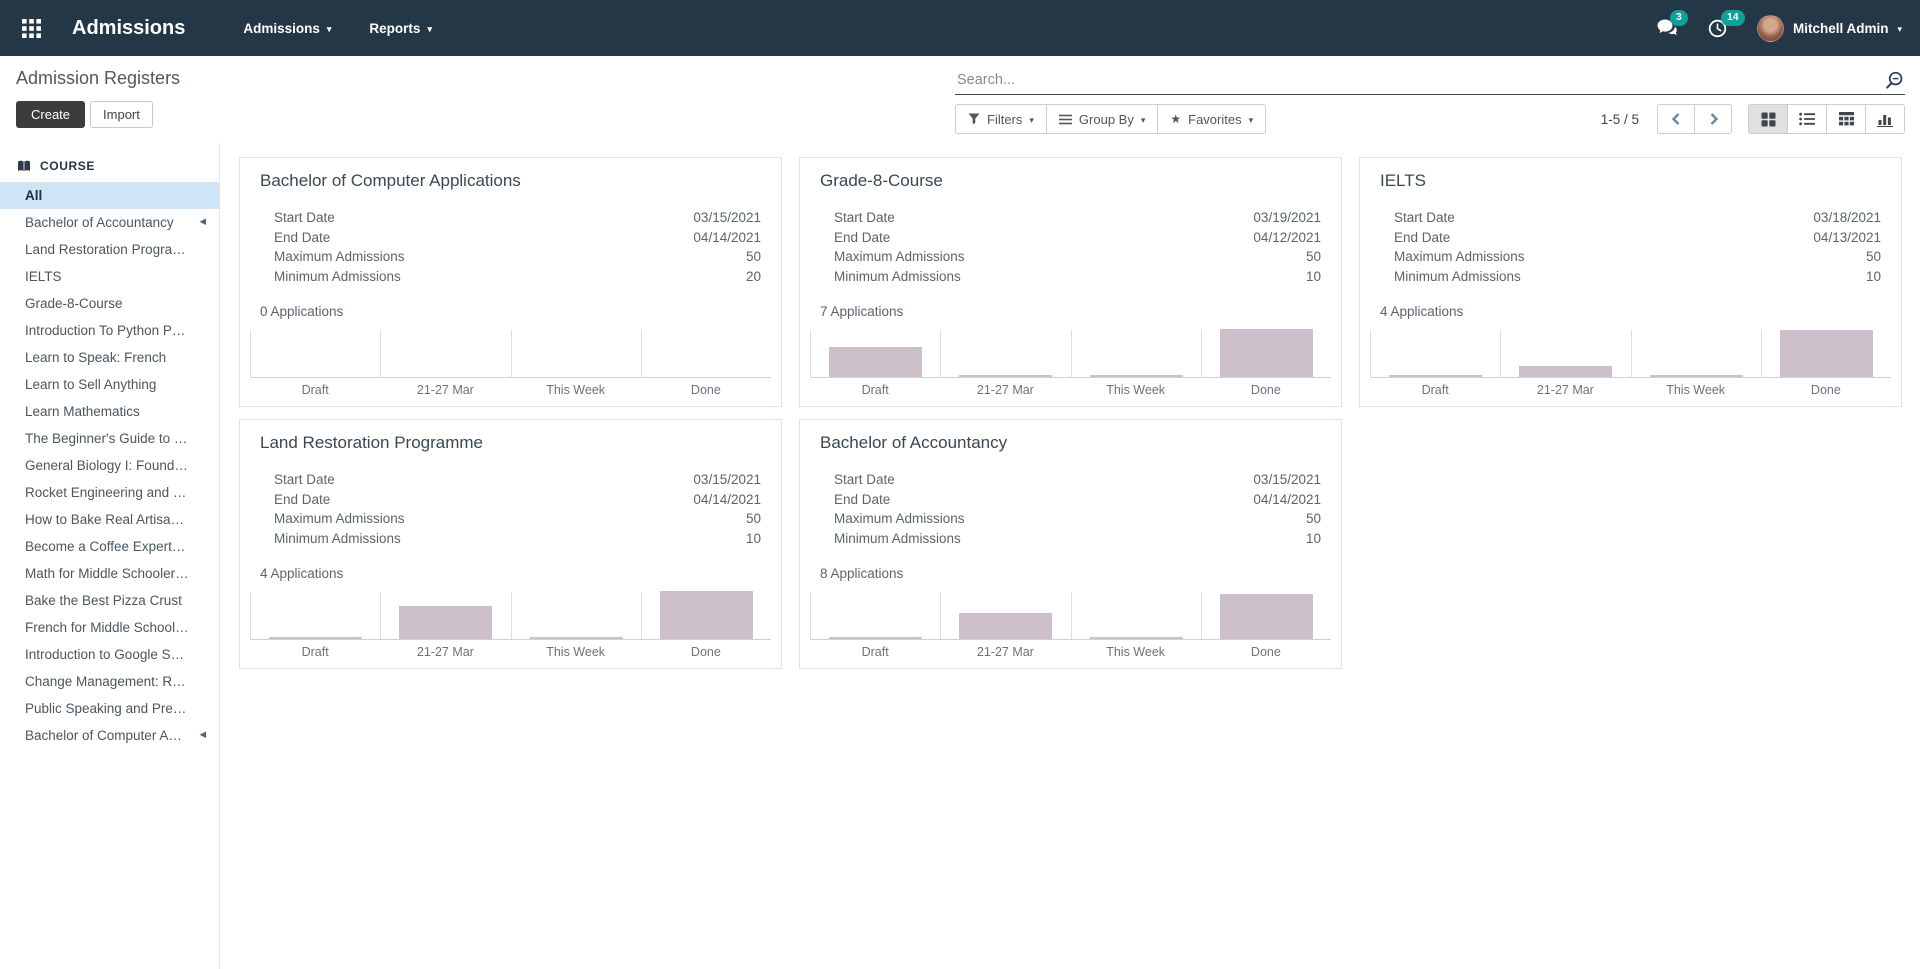 This screenshot has height=969, width=1920. What do you see at coordinates (129, 27) in the screenshot?
I see `app-brand: Admissions` at bounding box center [129, 27].